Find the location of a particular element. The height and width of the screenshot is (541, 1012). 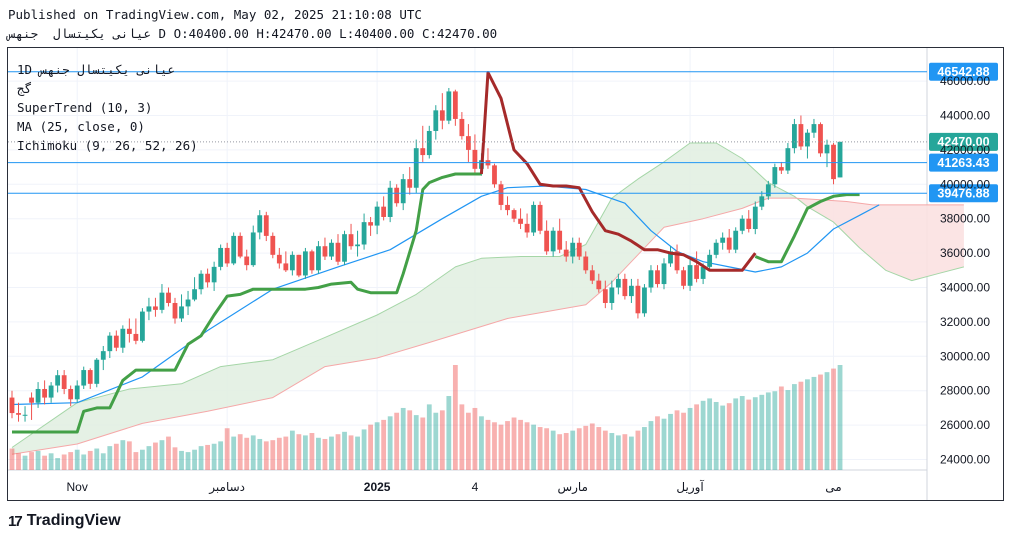

x-tick-label: مى is located at coordinates (833, 487).